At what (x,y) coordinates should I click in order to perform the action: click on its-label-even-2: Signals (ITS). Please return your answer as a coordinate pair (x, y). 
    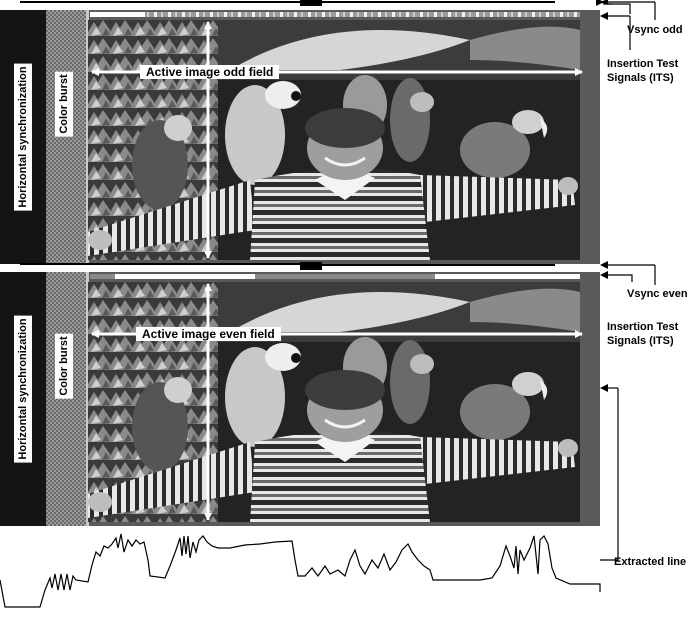
    Looking at the image, I should click on (640, 341).